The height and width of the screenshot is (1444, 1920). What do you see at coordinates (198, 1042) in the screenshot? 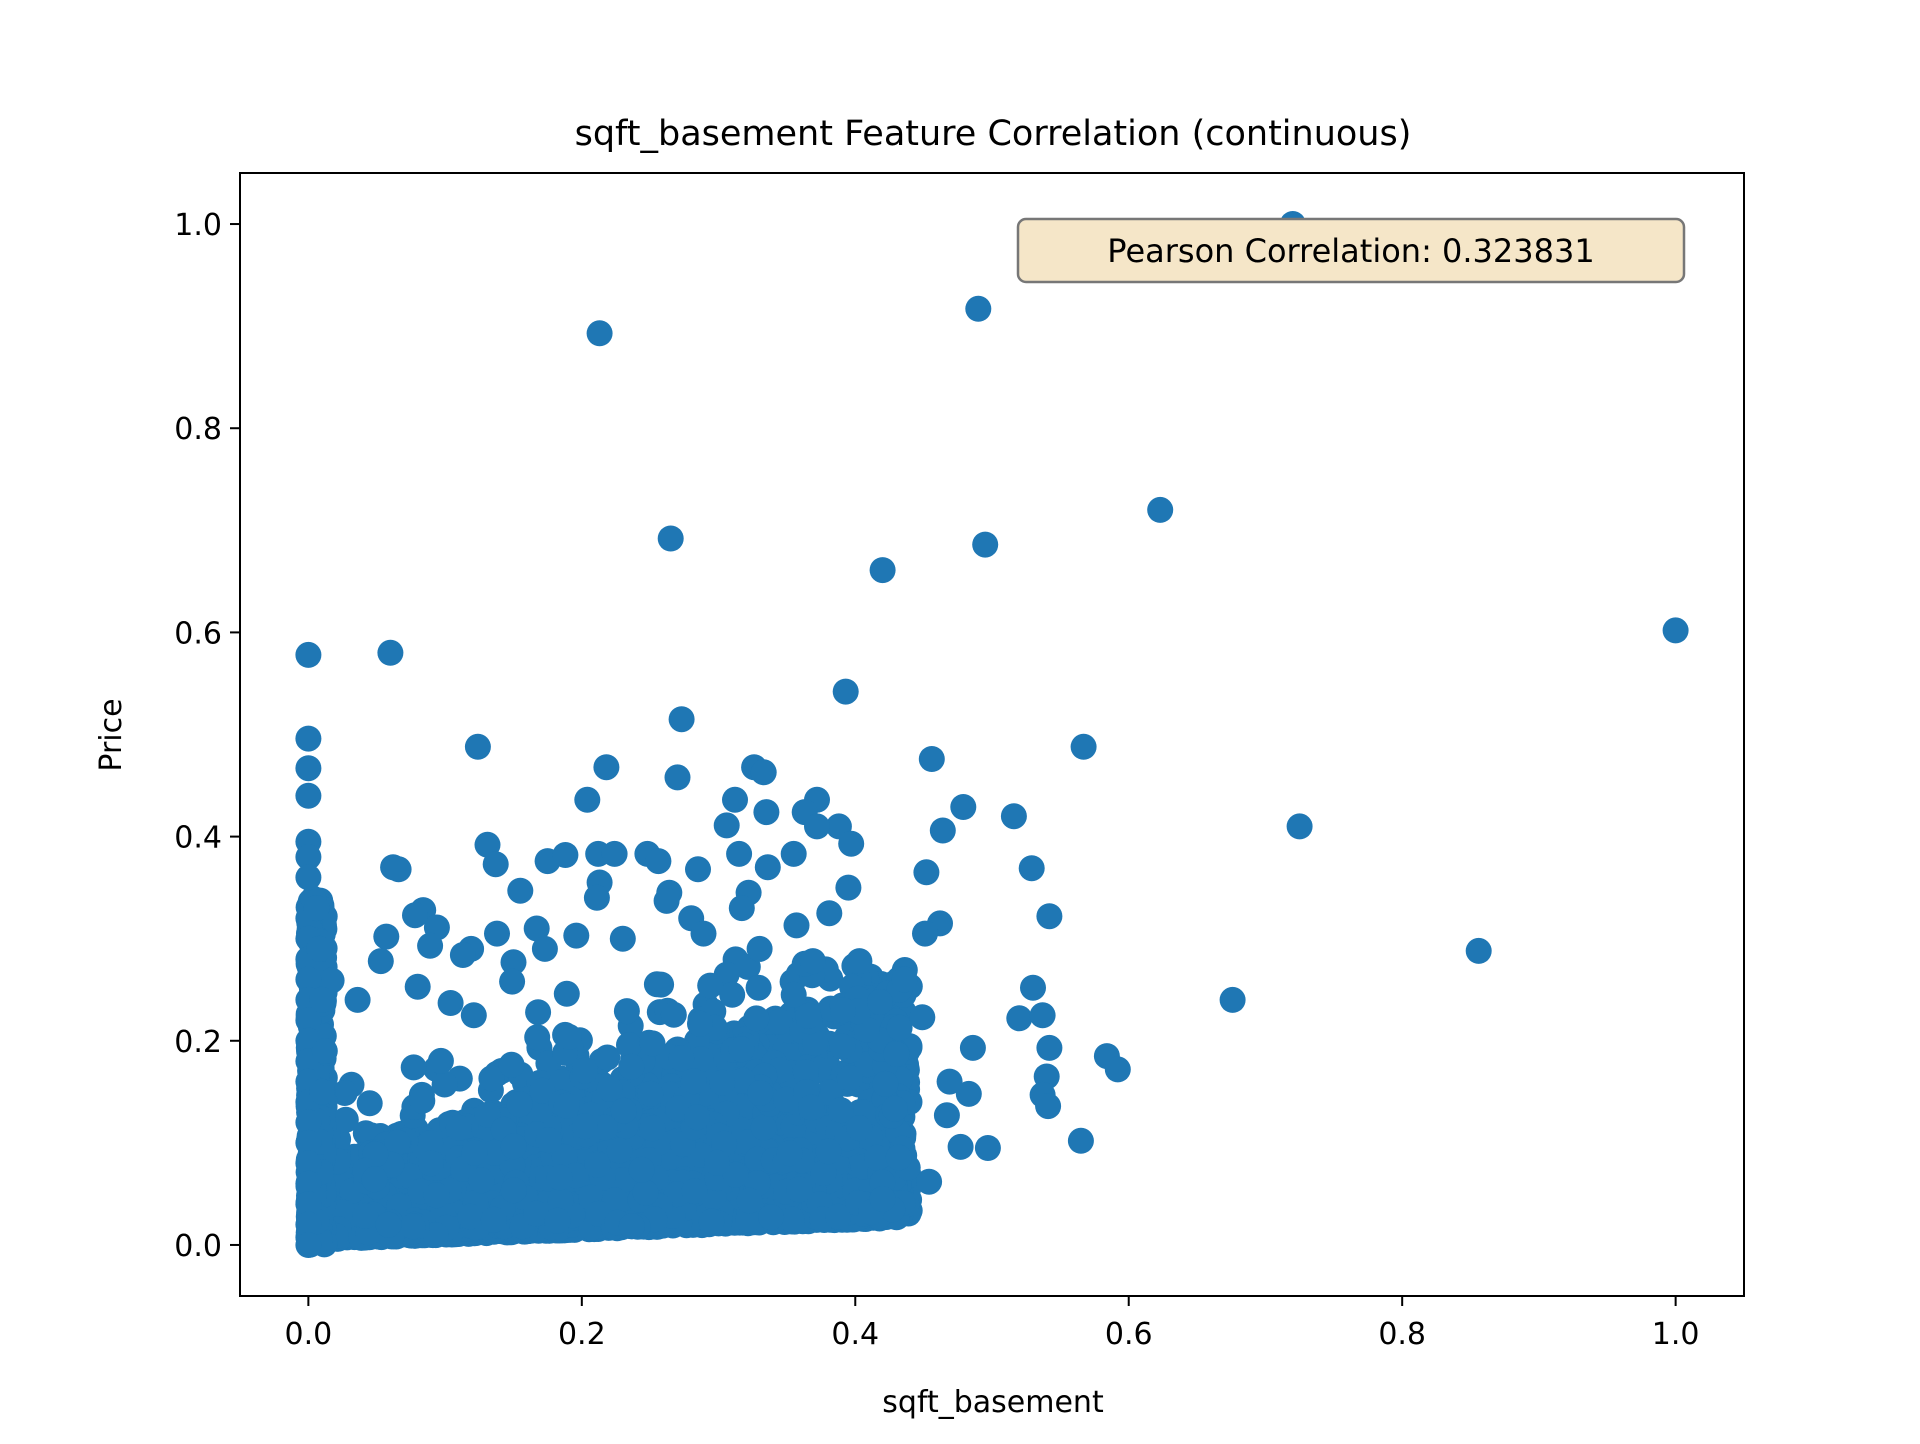
I see `y-tick-label: 0.2` at bounding box center [198, 1042].